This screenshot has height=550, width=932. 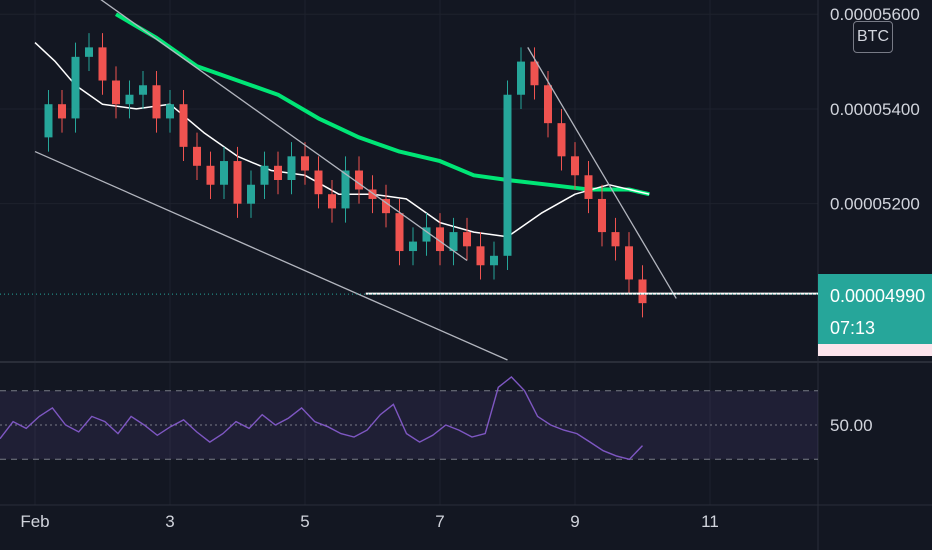 I want to click on rsi-line, so click(x=322, y=418).